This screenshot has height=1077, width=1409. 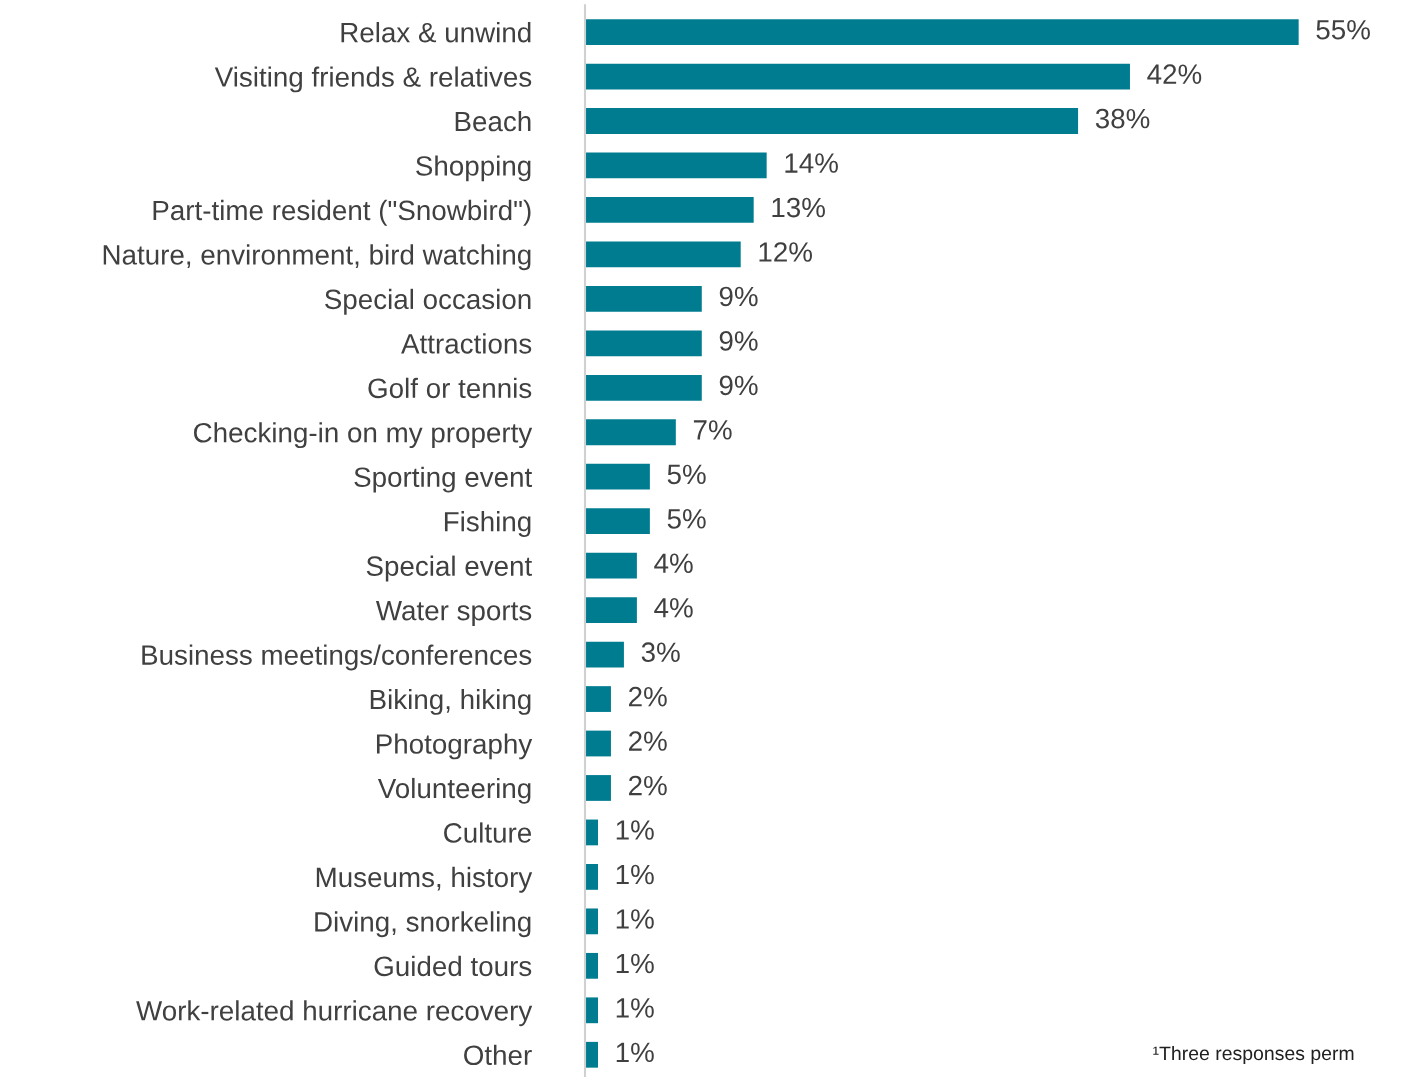 I want to click on data-label: 14%, so click(x=811, y=163).